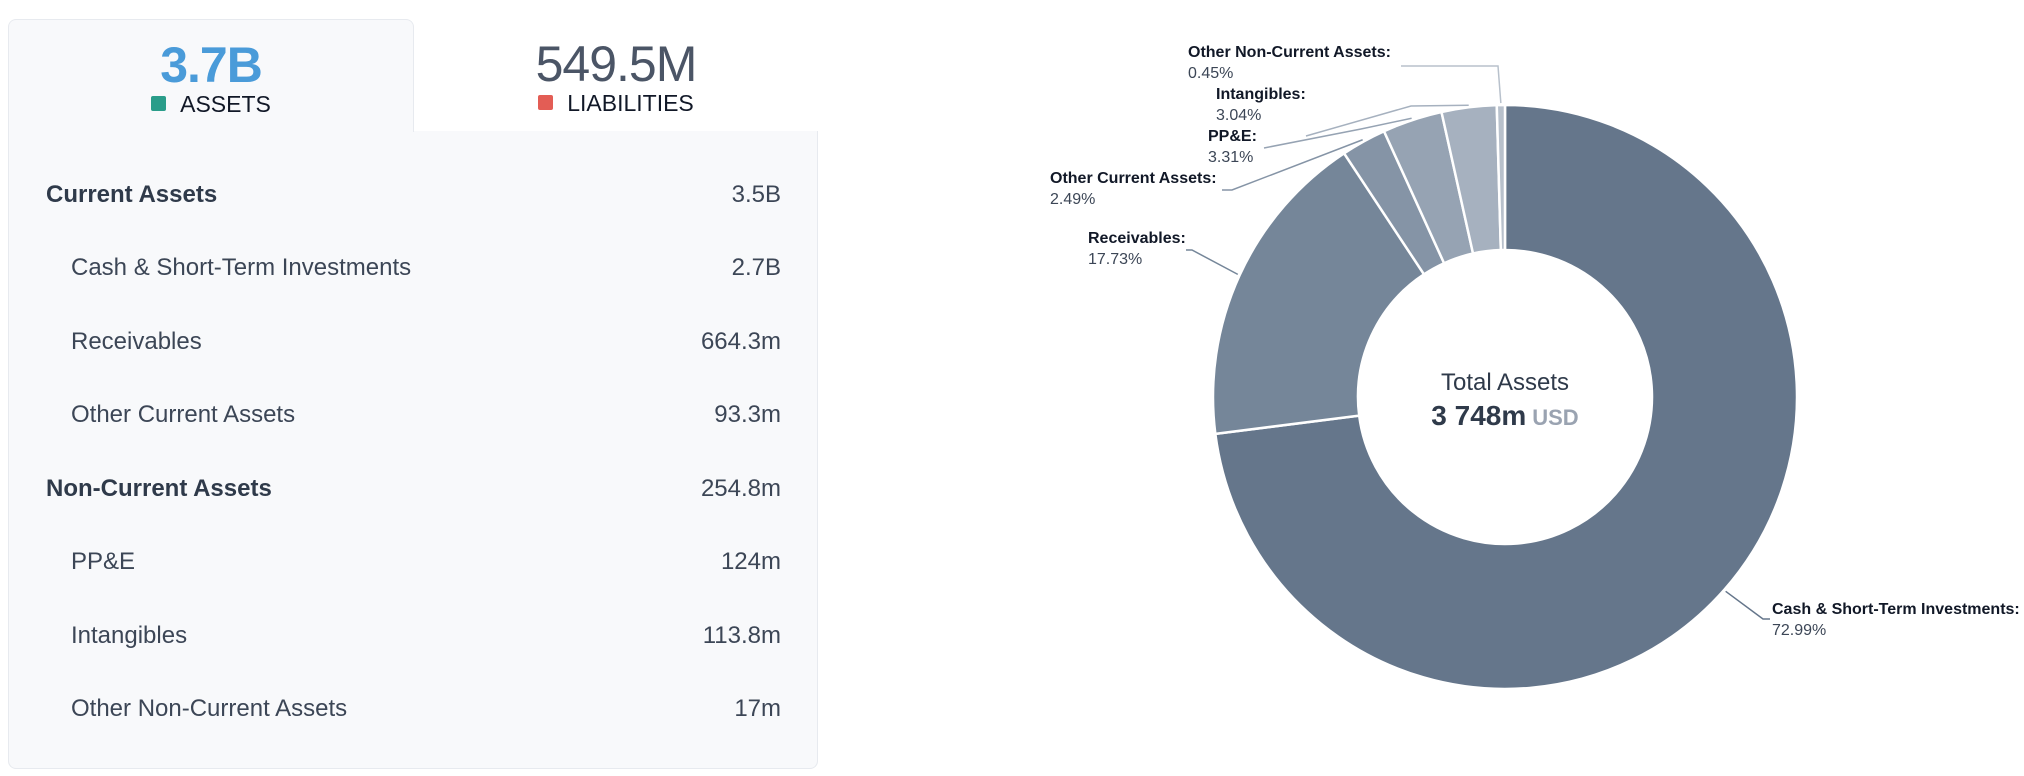 The height and width of the screenshot is (776, 2024). What do you see at coordinates (616, 64) in the screenshot?
I see `liabilities-total-value: 549.5M` at bounding box center [616, 64].